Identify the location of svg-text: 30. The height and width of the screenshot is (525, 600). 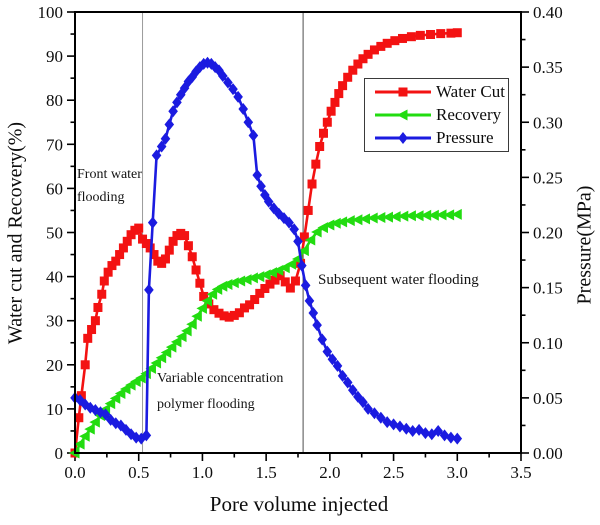
(54, 321).